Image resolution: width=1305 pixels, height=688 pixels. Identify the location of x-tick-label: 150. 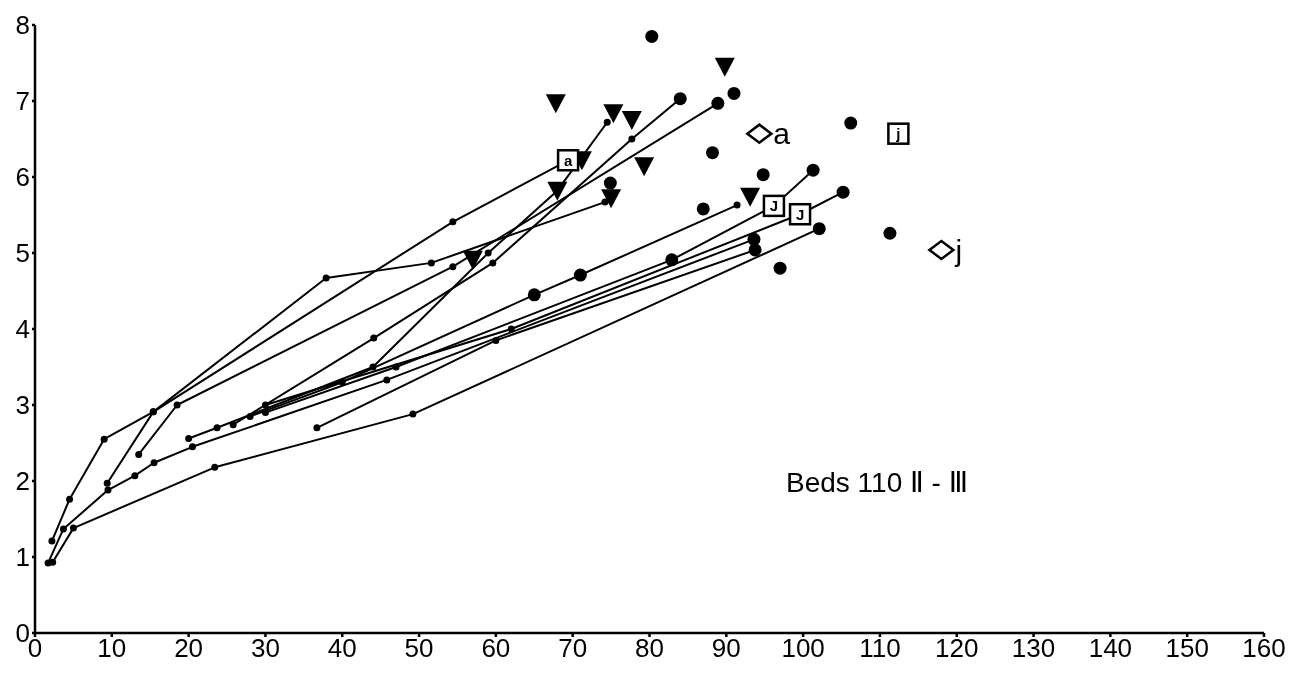
(1187, 648).